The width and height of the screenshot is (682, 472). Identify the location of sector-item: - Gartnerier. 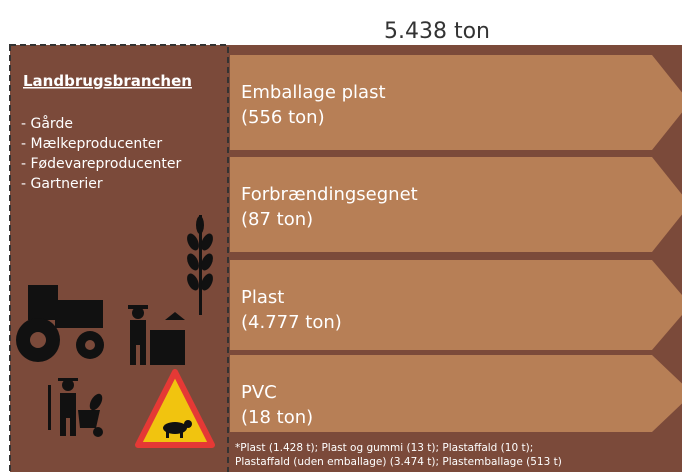
(62, 184).